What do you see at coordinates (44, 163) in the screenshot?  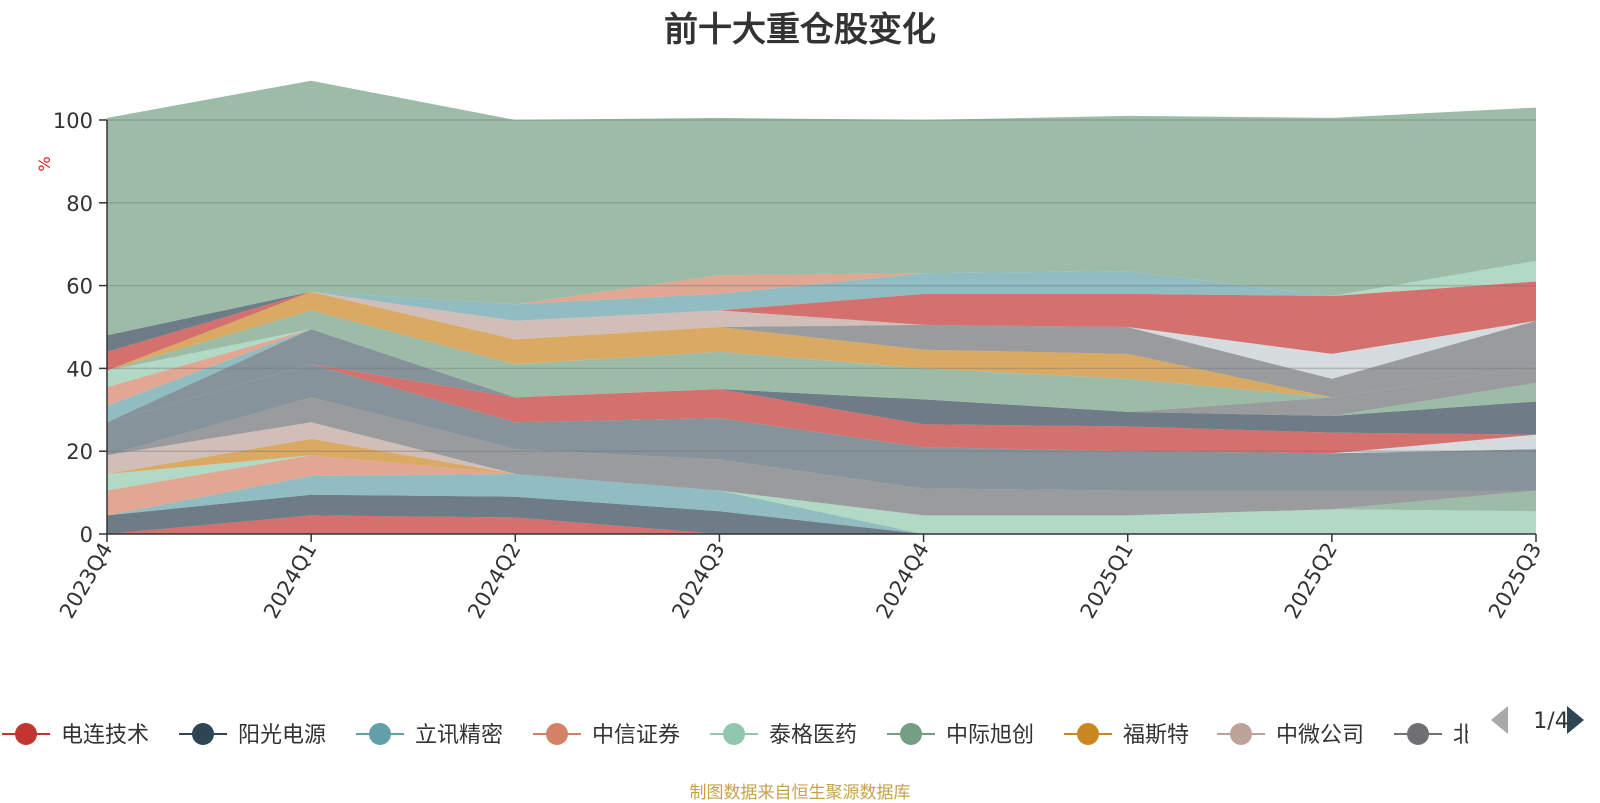 I see `y-axis-unit-label: %` at bounding box center [44, 163].